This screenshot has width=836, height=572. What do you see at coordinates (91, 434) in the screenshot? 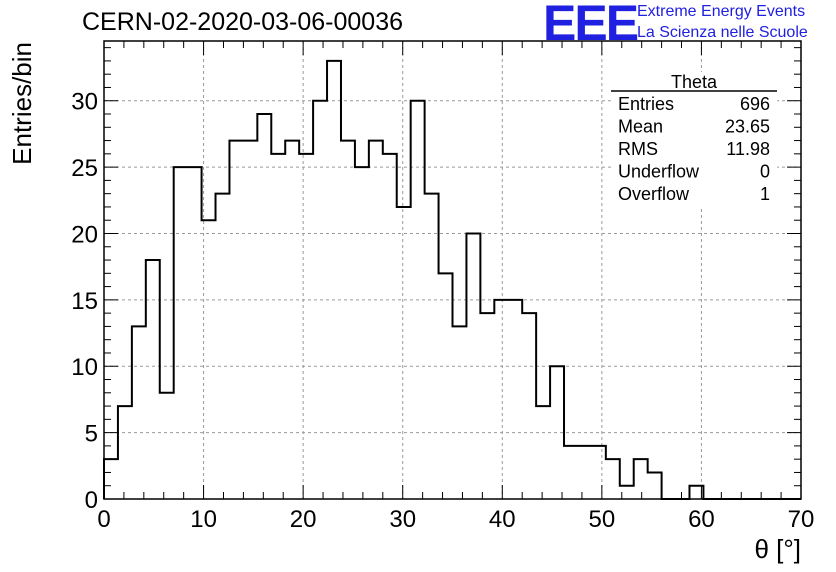
I see `y-tick-label-1: 5` at bounding box center [91, 434].